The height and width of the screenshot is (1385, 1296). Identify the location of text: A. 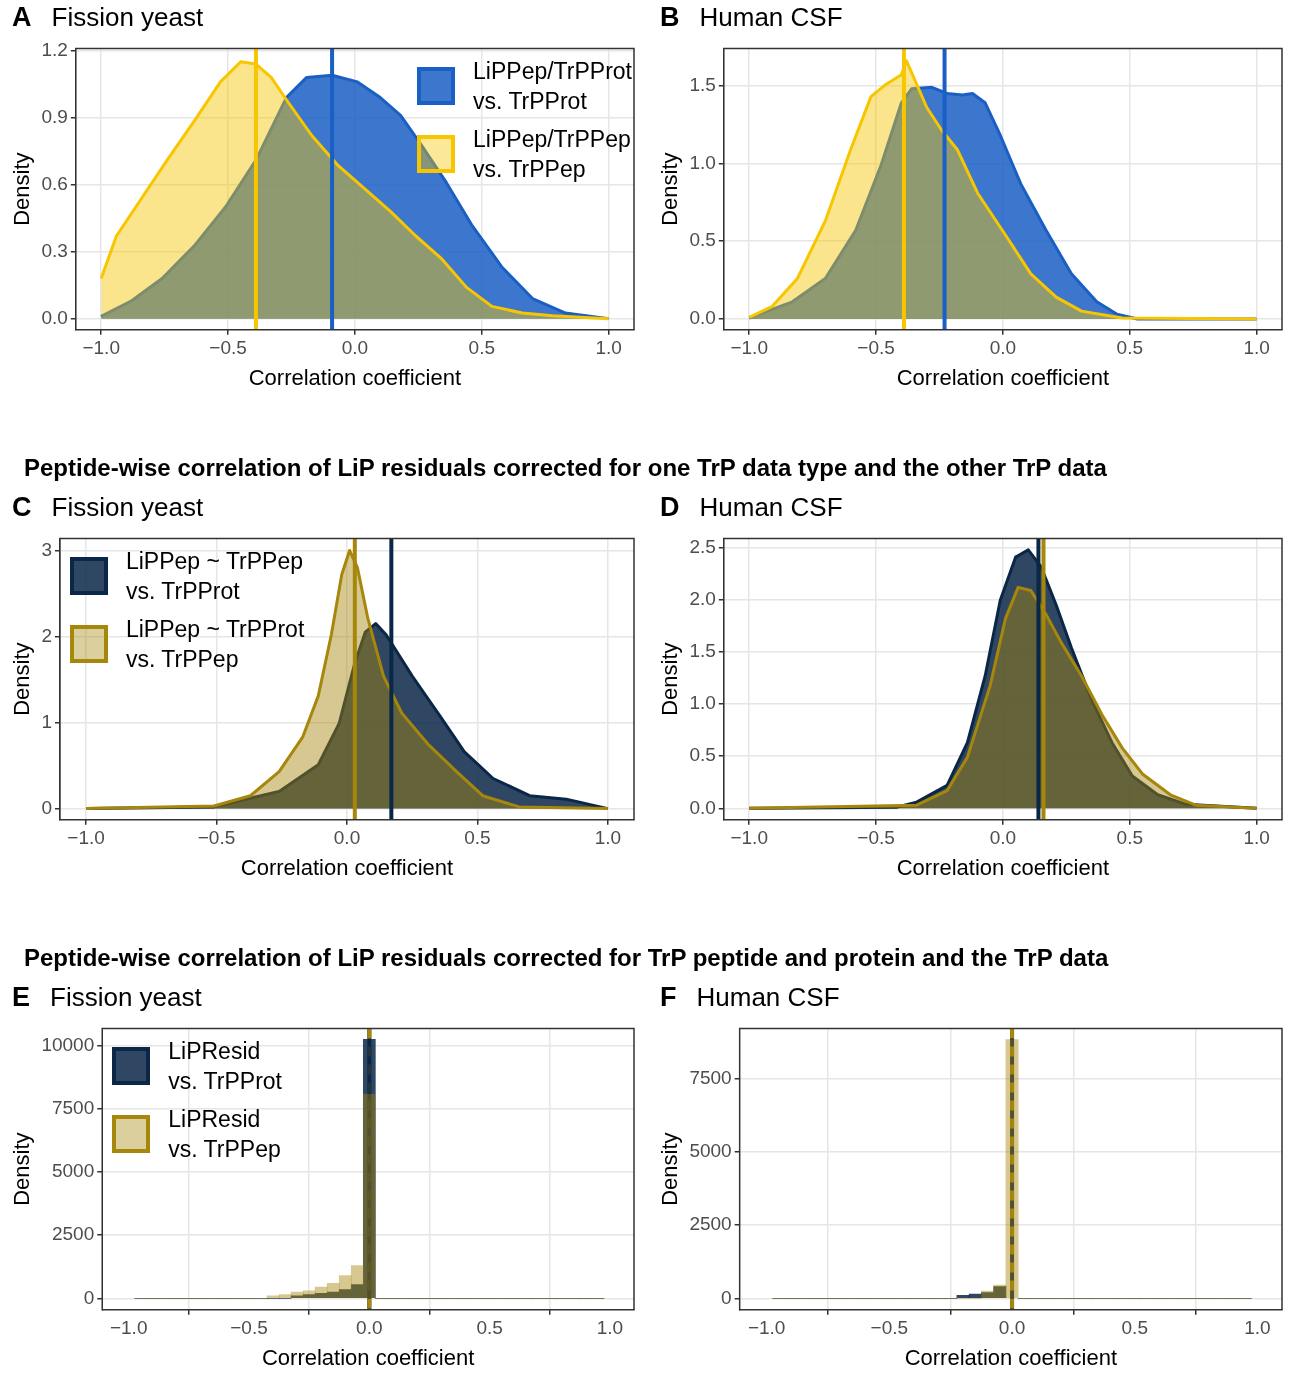
(22, 17).